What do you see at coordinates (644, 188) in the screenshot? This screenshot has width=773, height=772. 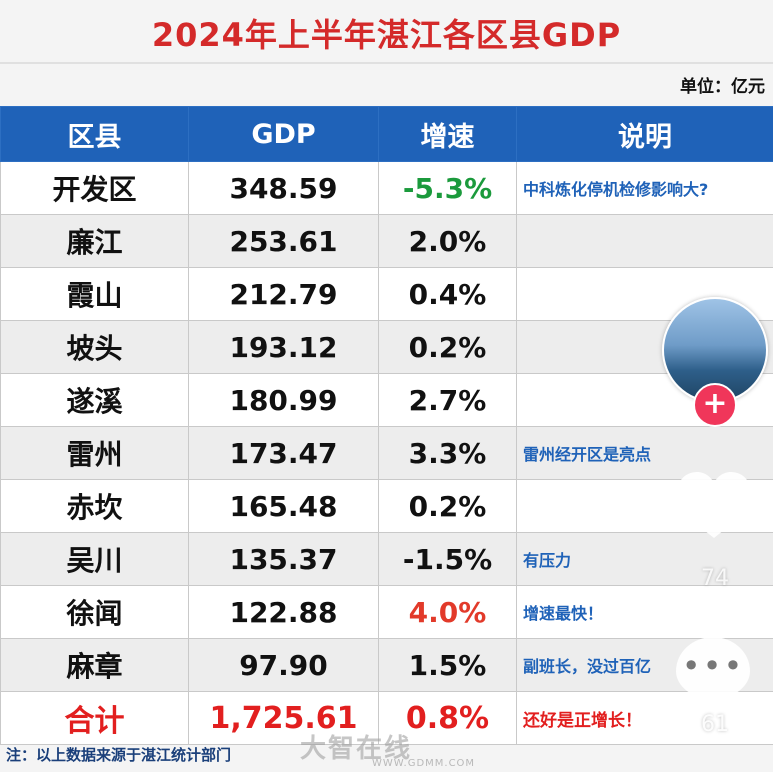 I see `note-cell: 中科炼化停机检修影响大?` at bounding box center [644, 188].